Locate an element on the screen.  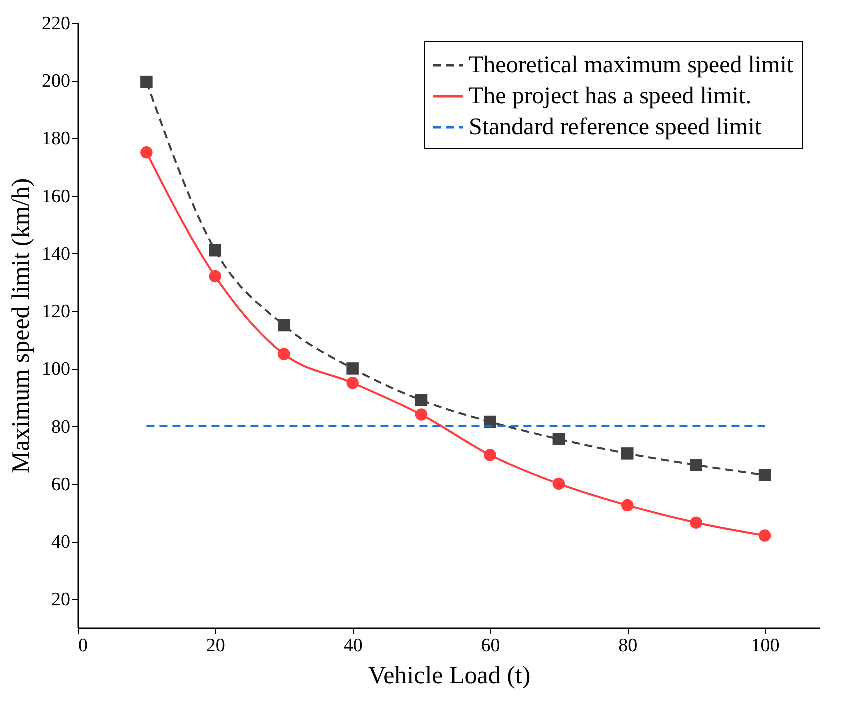
y-tick-label: 20 is located at coordinates (61, 600).